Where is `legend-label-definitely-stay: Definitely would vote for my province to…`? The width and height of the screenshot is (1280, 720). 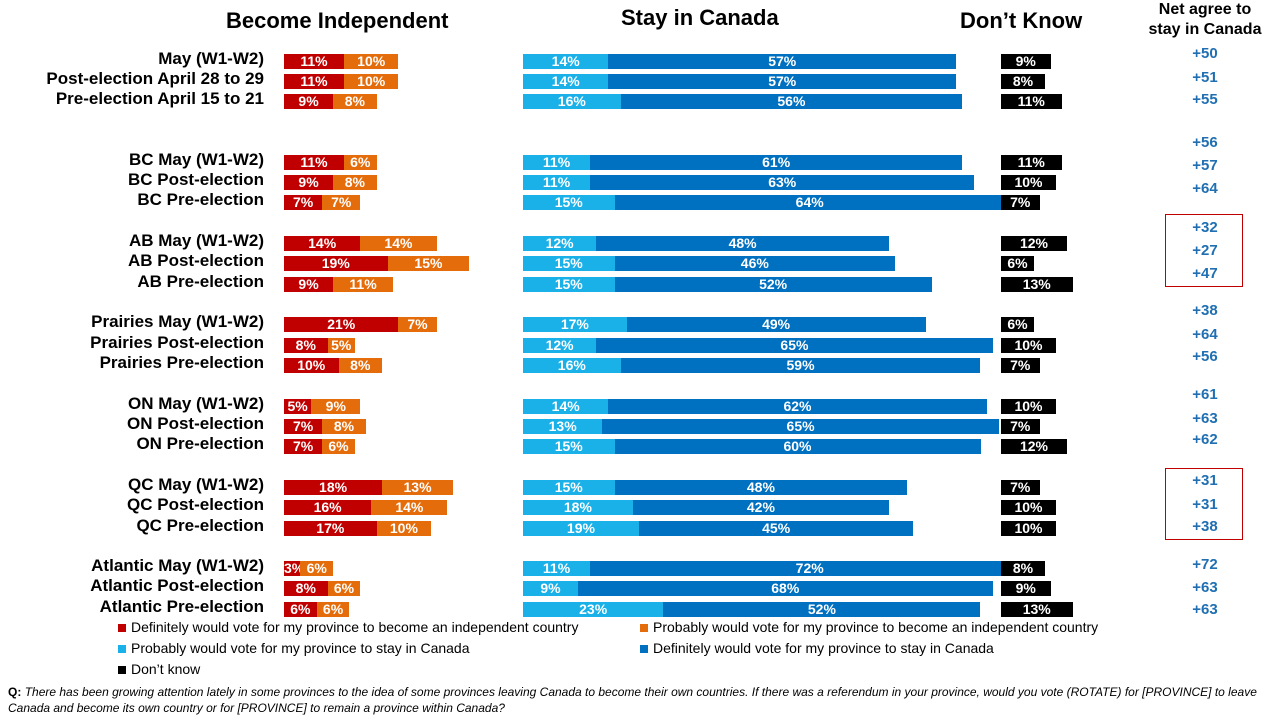 legend-label-definitely-stay: Definitely would vote for my province to… is located at coordinates (823, 648).